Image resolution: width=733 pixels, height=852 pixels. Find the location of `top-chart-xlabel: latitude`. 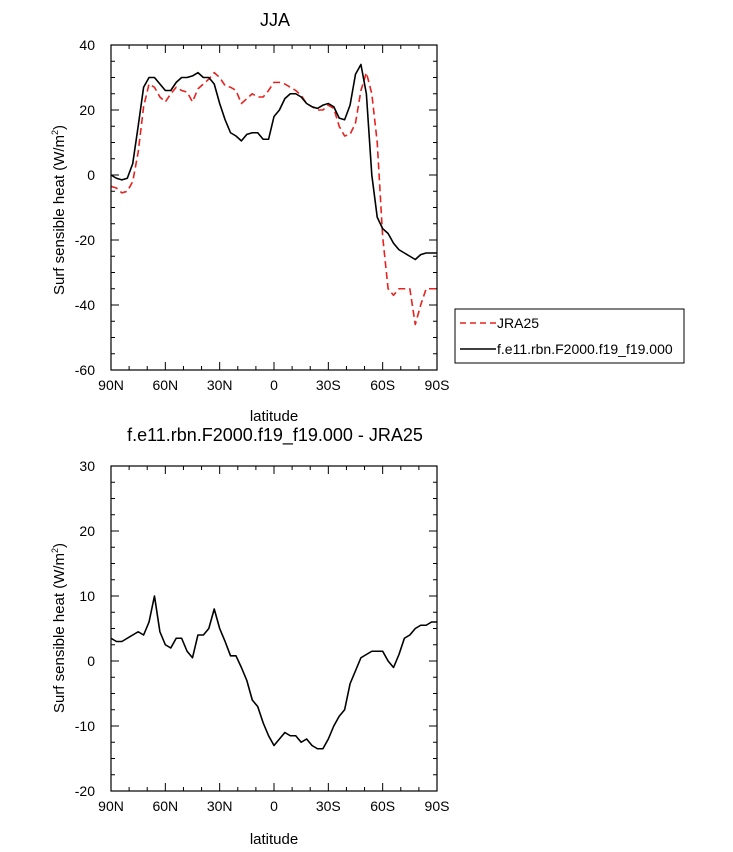

top-chart-xlabel: latitude is located at coordinates (274, 416).